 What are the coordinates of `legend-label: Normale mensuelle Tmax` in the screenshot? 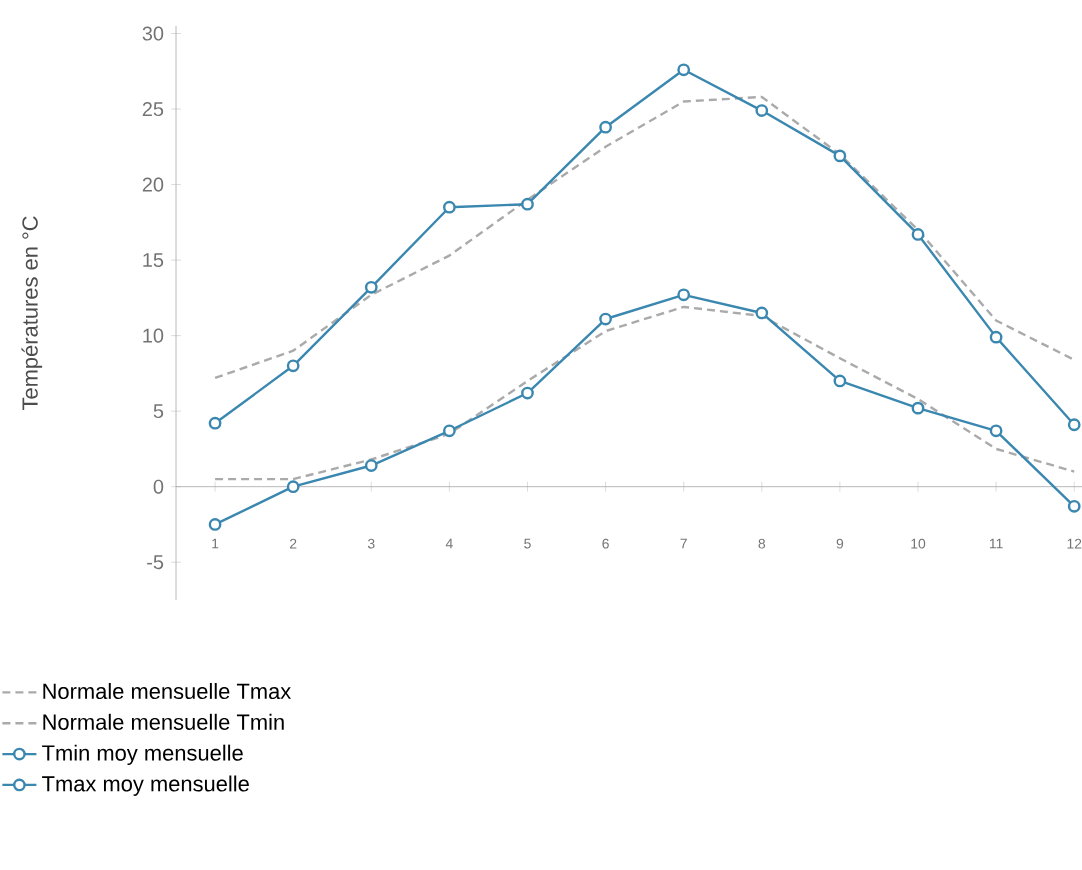 It's located at (167, 691).